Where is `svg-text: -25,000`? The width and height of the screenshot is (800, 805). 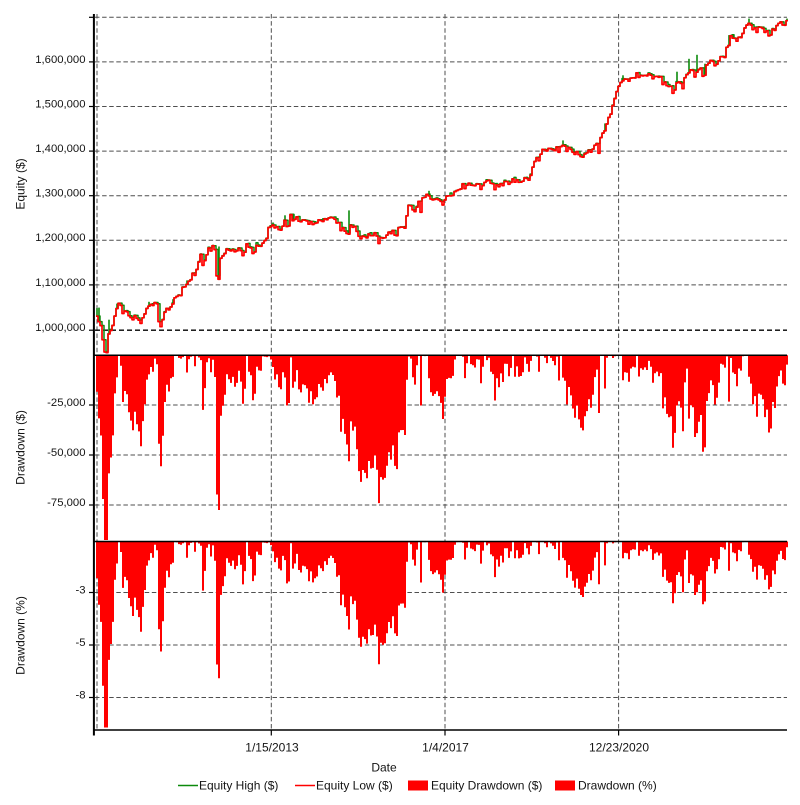
svg-text: -25,000 is located at coordinates (66, 403).